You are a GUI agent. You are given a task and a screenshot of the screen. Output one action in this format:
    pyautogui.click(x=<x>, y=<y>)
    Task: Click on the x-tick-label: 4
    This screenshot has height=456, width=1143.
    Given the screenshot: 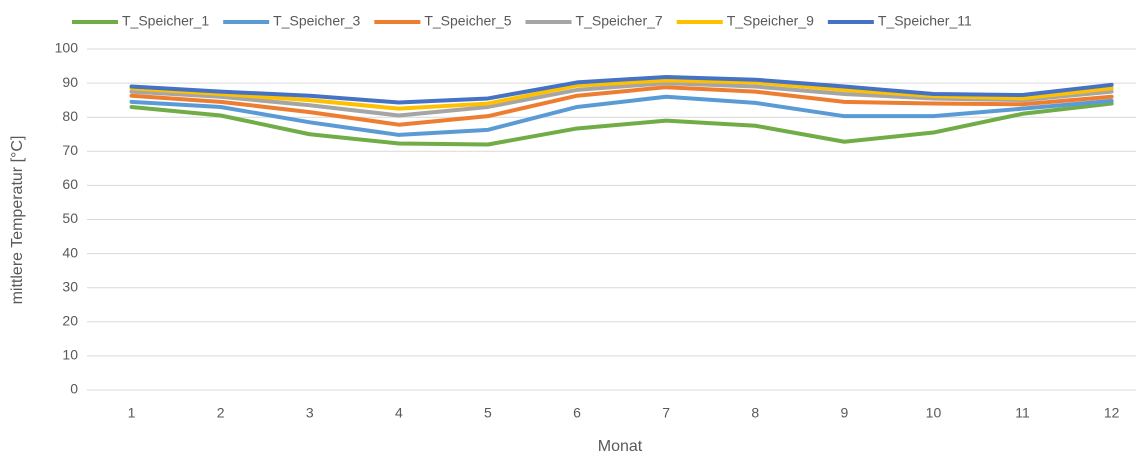 What is the action you would take?
    pyautogui.click(x=399, y=413)
    